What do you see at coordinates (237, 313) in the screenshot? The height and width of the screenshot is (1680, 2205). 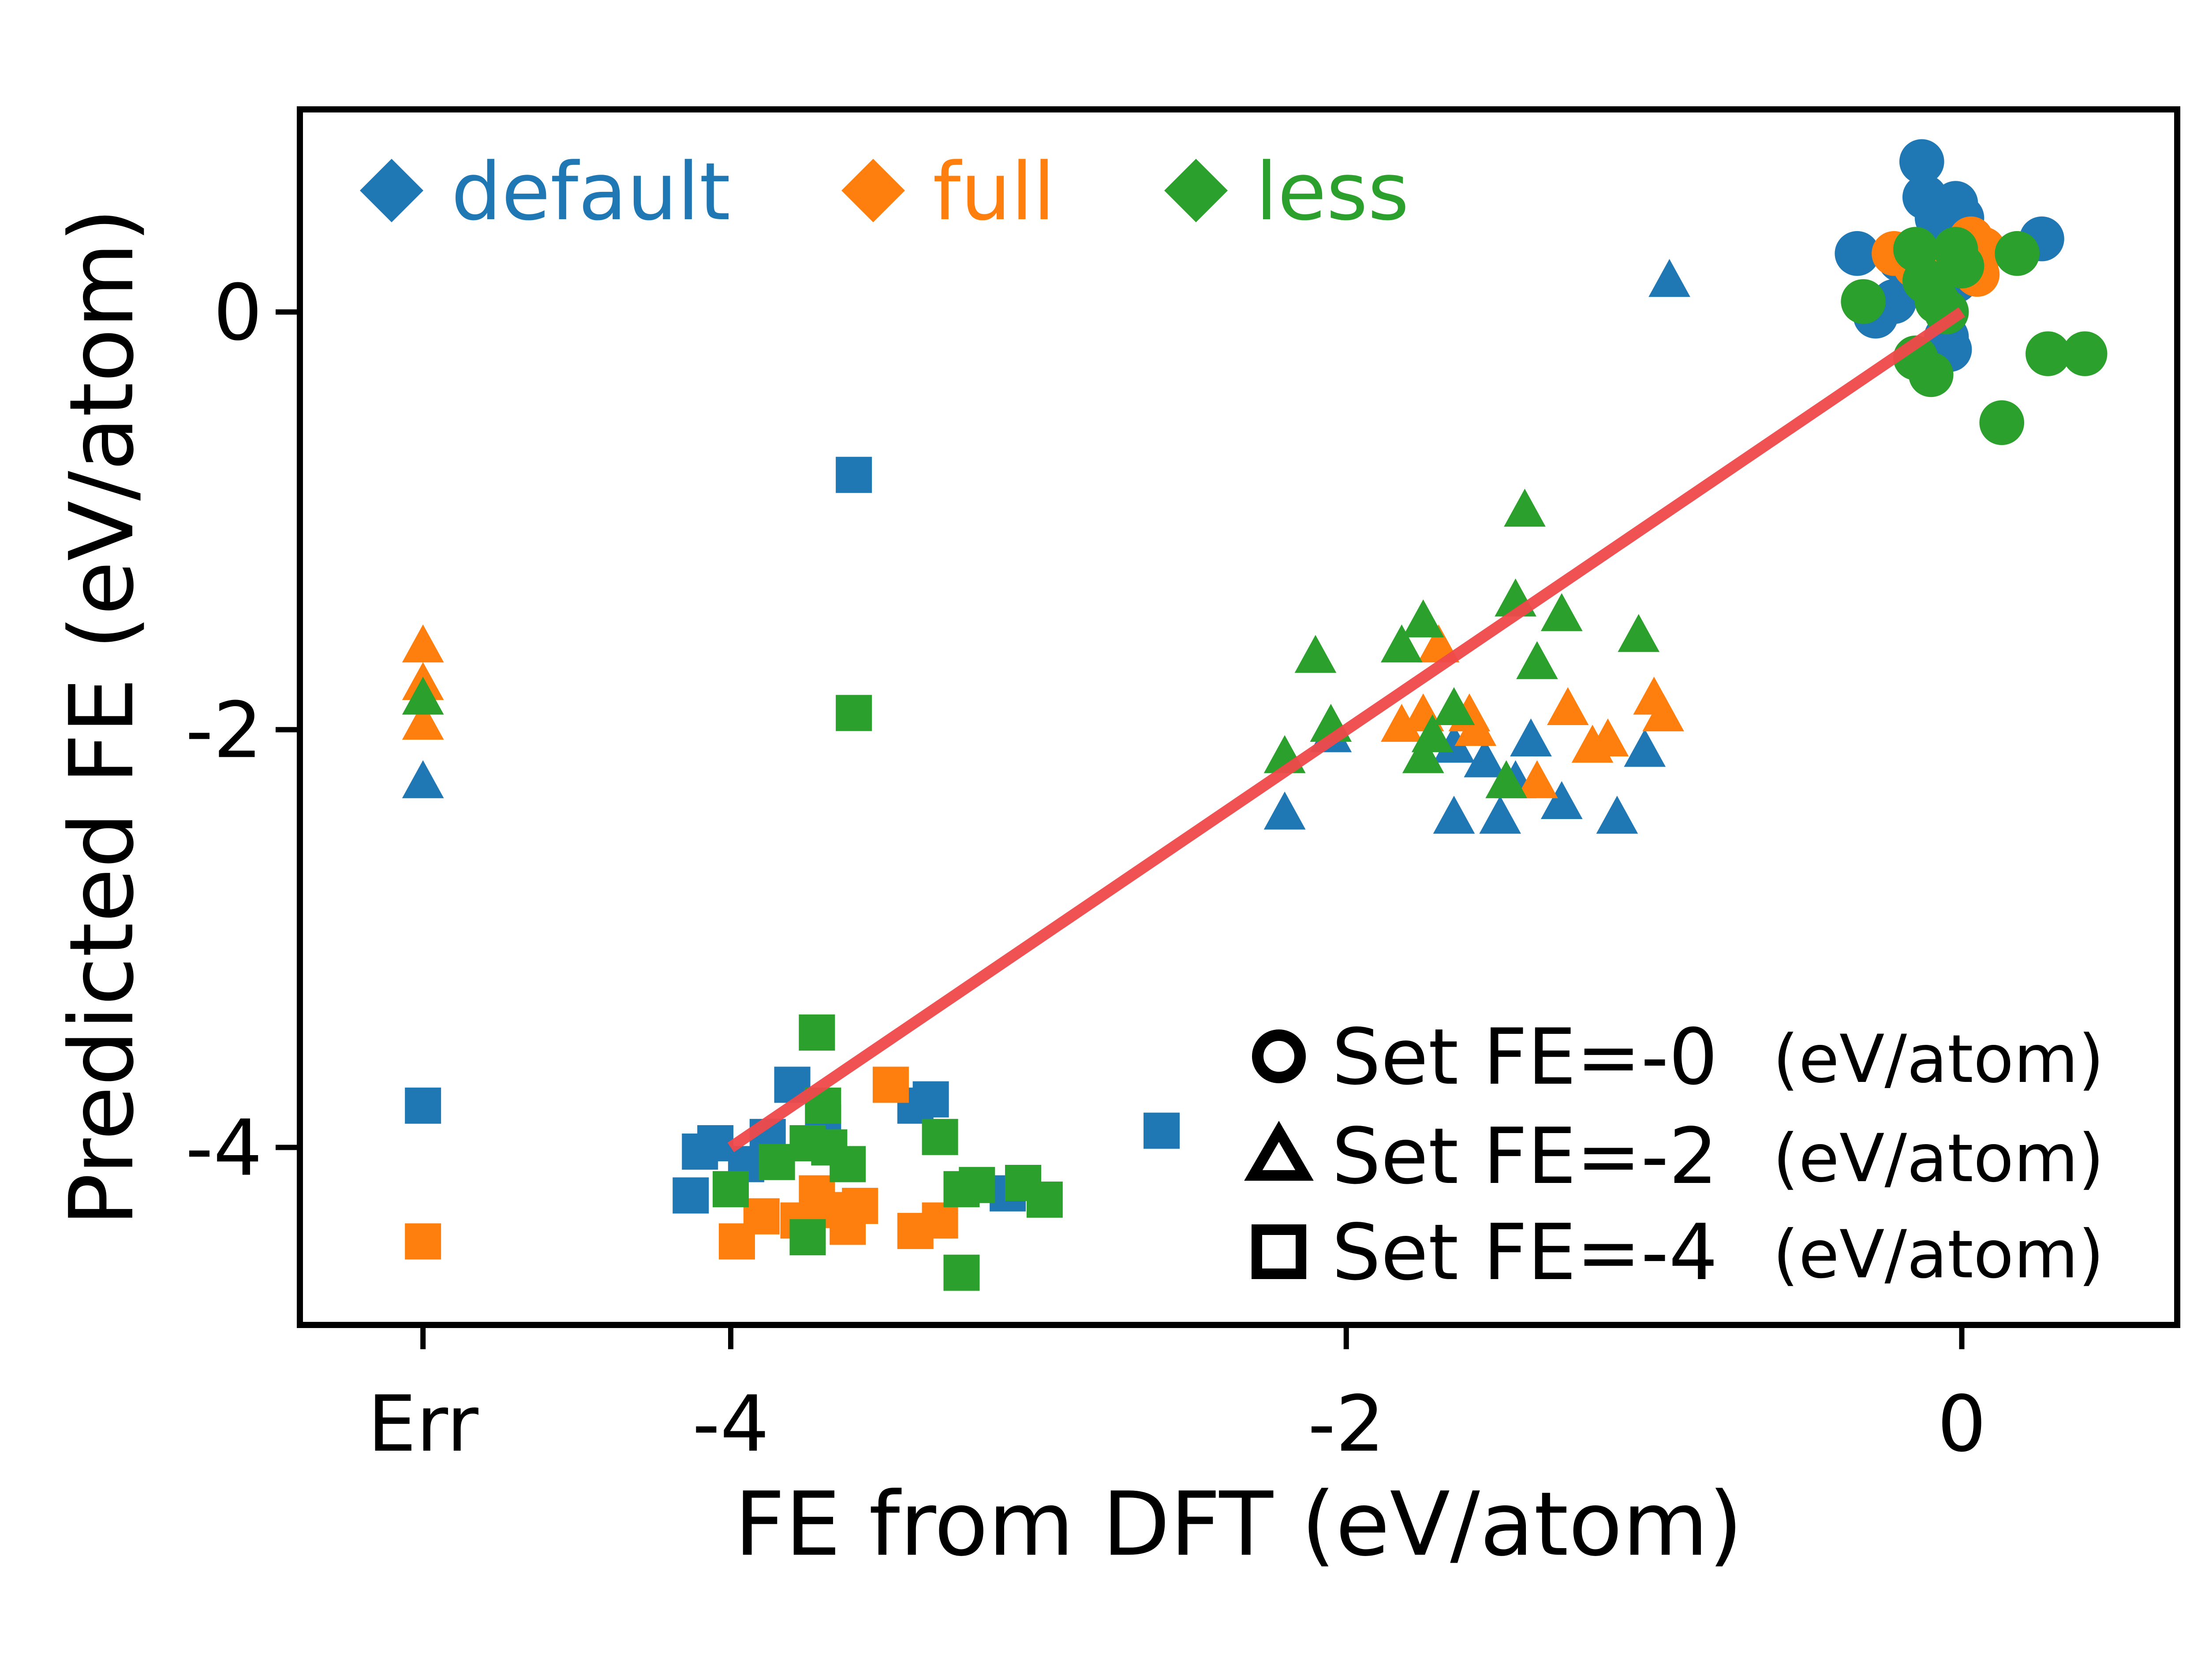 I see `y-tick-label: 0` at bounding box center [237, 313].